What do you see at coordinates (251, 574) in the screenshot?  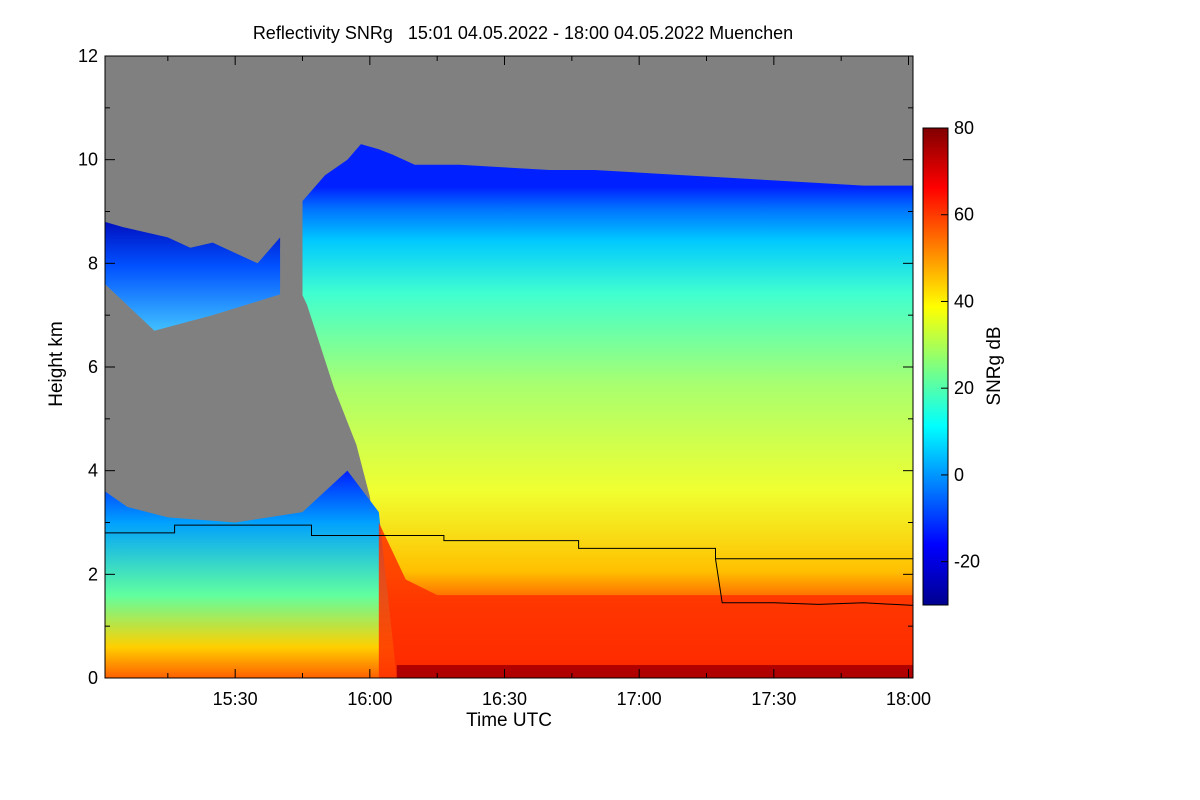 I see `echo-low-convection` at bounding box center [251, 574].